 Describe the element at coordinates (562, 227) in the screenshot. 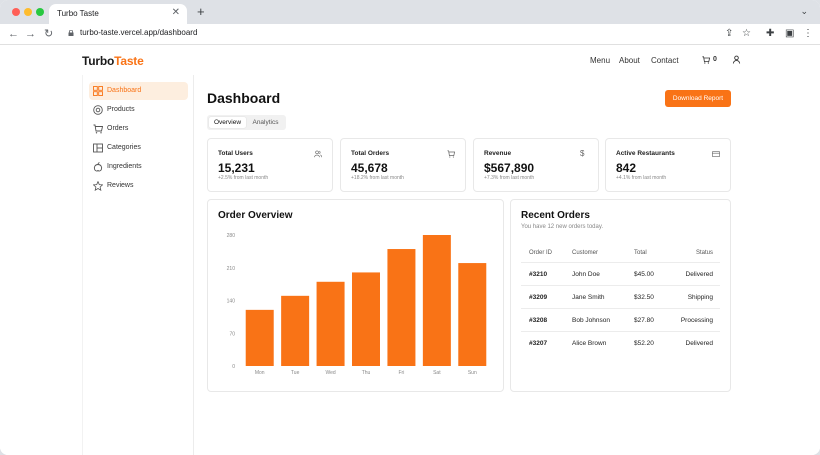

I see `recent-orders-subtitle: You have 12 new orders today.` at that location.